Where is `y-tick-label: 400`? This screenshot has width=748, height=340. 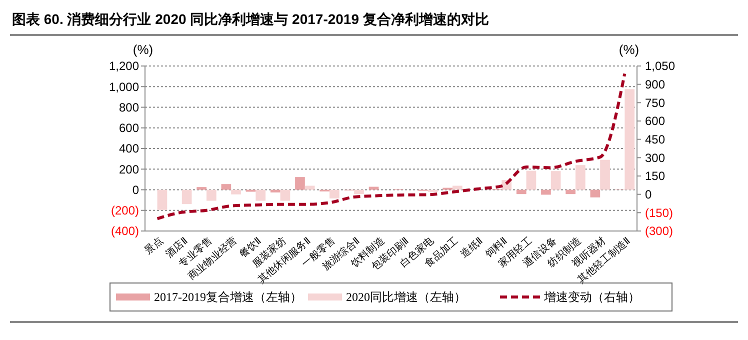 y-tick-label: 400 is located at coordinates (129, 149).